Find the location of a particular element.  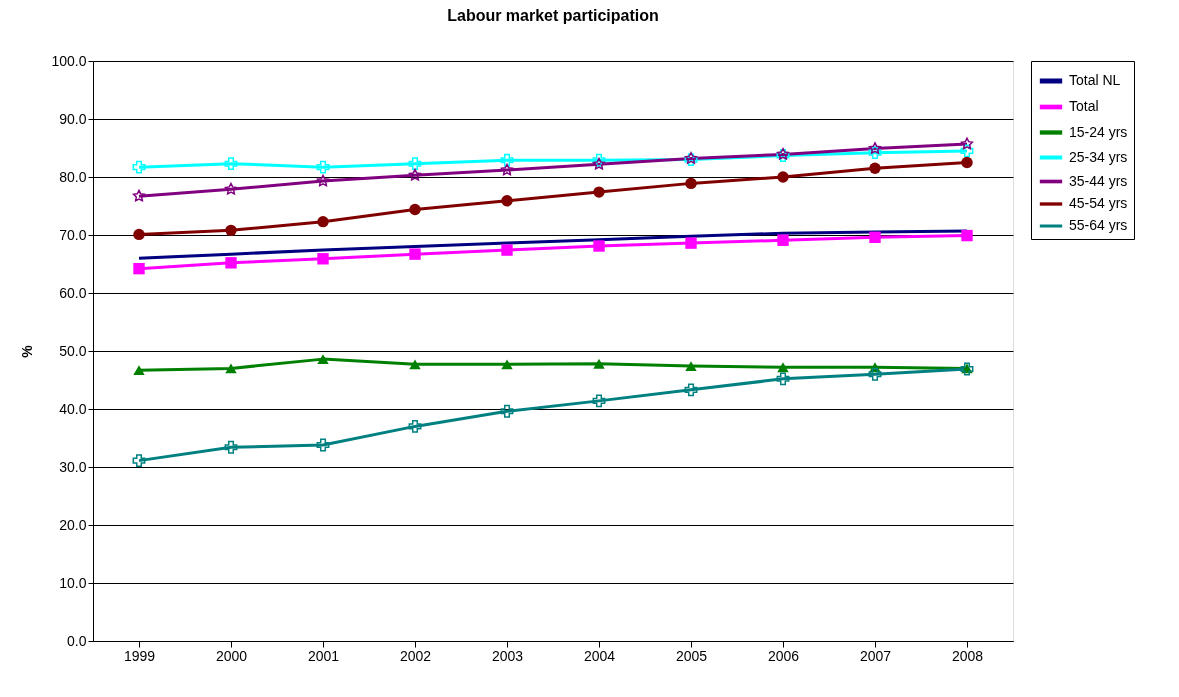

x-tick-label: 2004 is located at coordinates (599, 655).